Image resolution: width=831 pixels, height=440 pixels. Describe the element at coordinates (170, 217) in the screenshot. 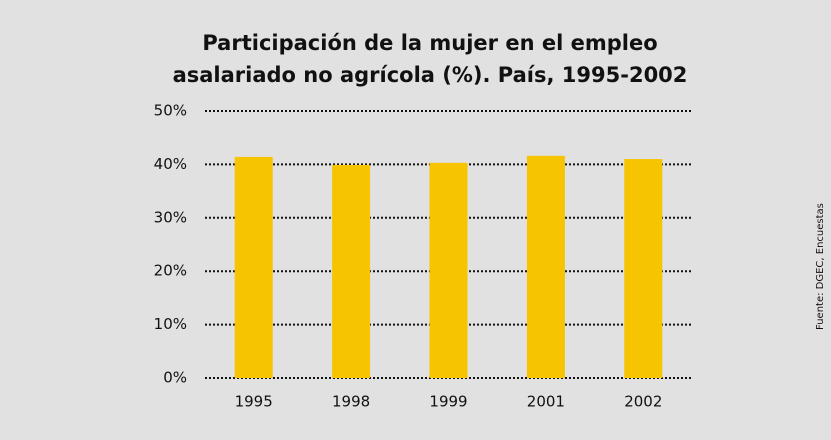

I see `y-tick-label: 30%` at that location.